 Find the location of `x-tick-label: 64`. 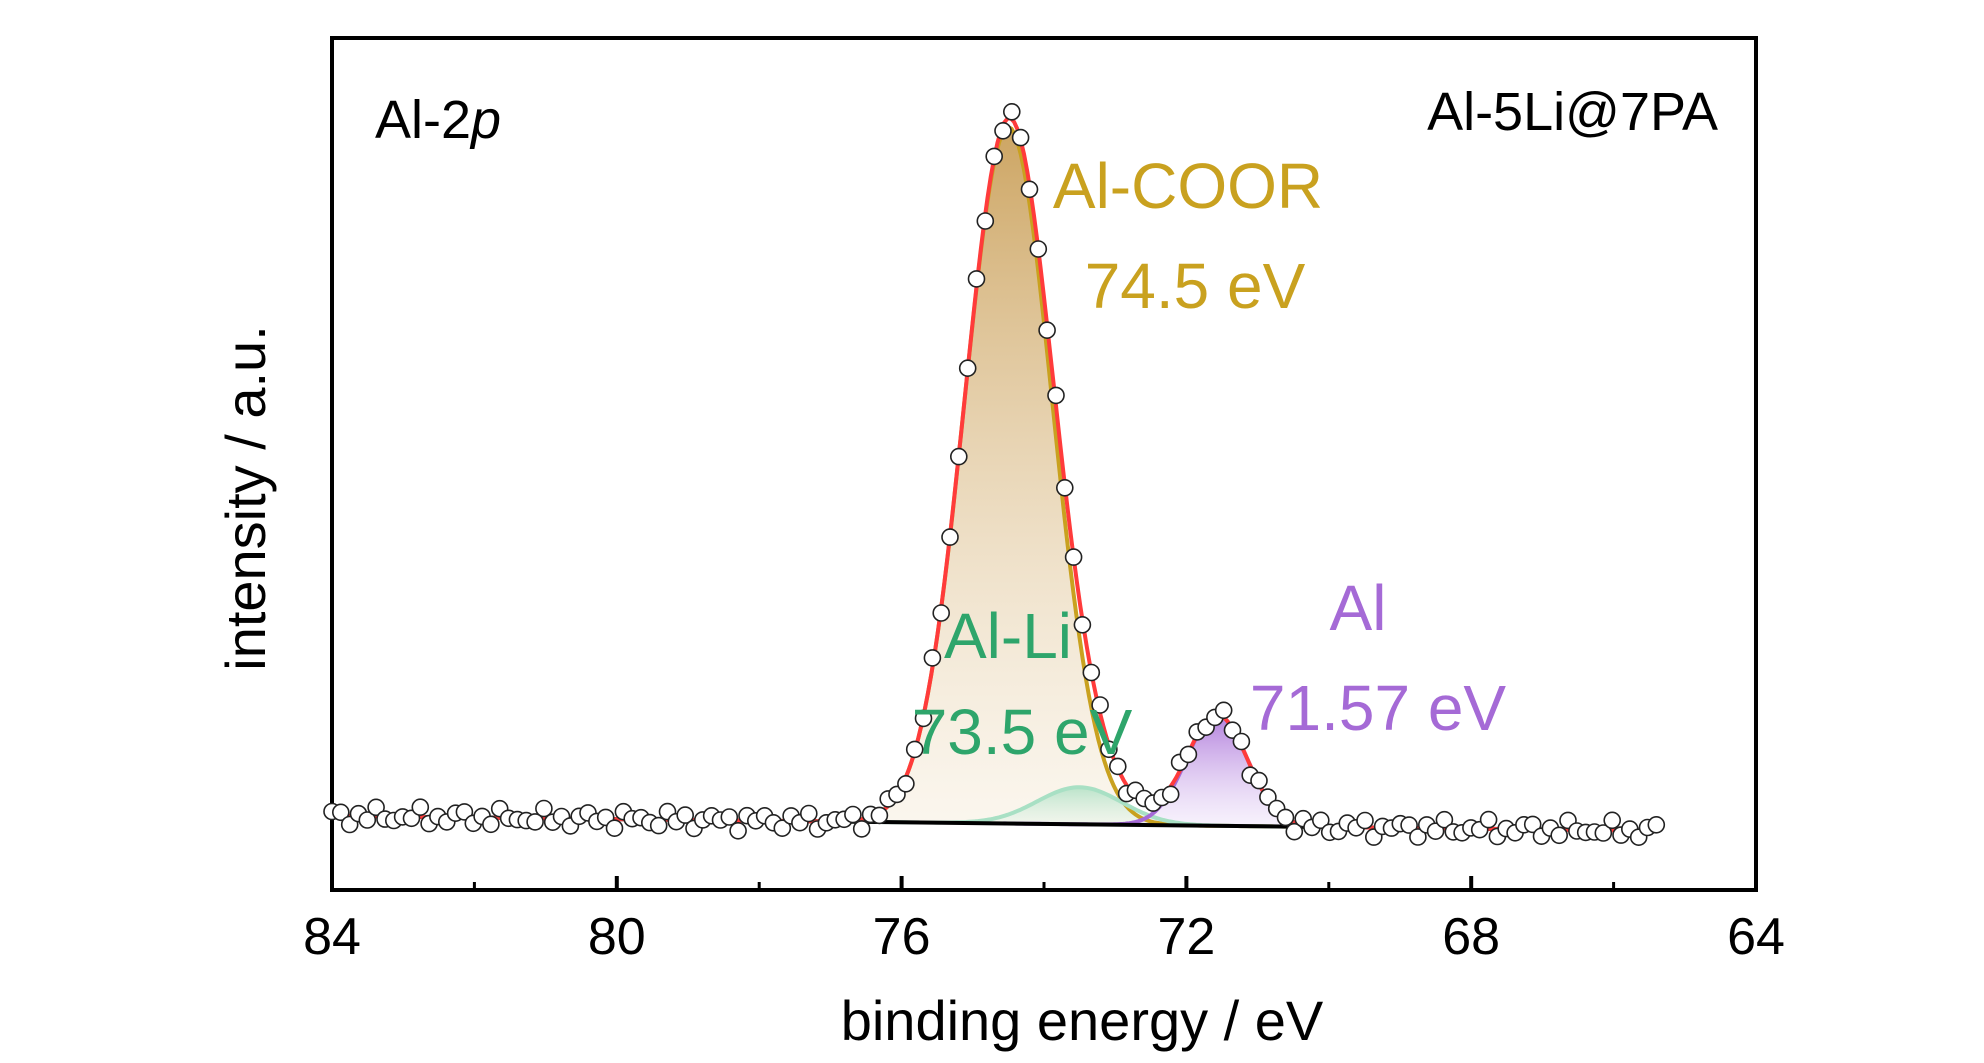

x-tick-label: 64 is located at coordinates (1756, 937).